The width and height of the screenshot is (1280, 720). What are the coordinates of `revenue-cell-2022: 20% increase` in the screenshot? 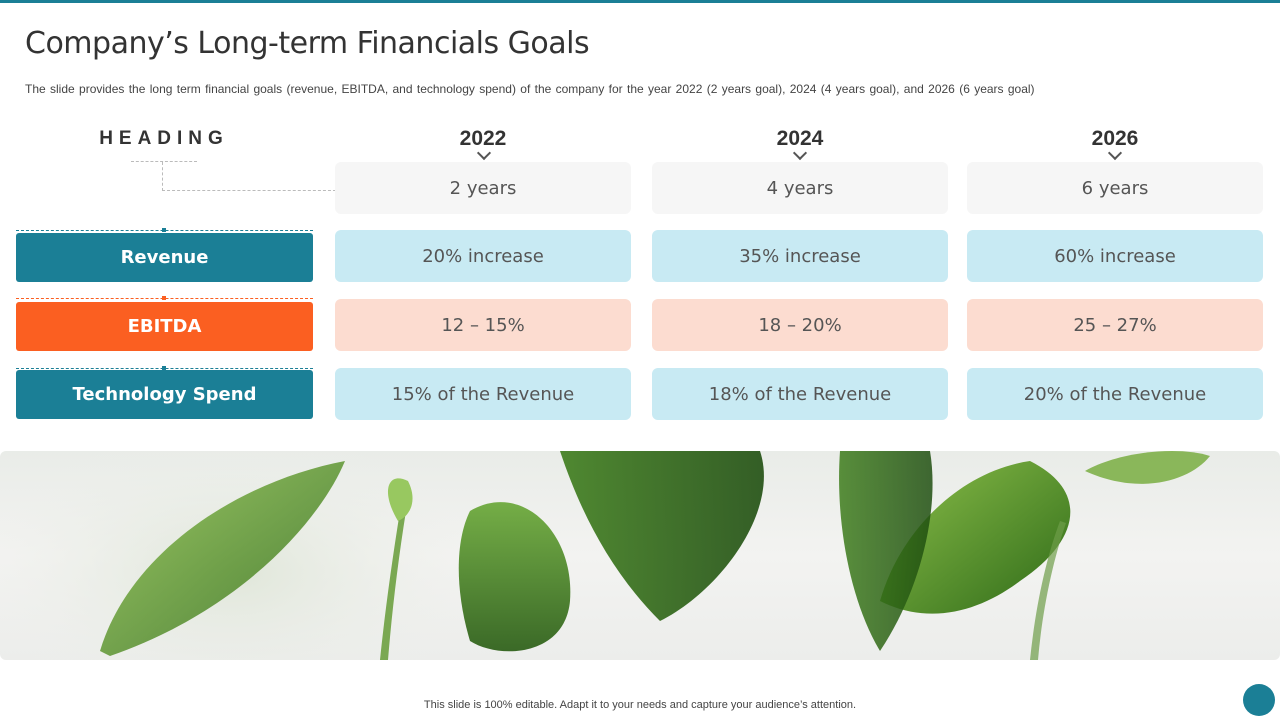 It's located at (483, 256).